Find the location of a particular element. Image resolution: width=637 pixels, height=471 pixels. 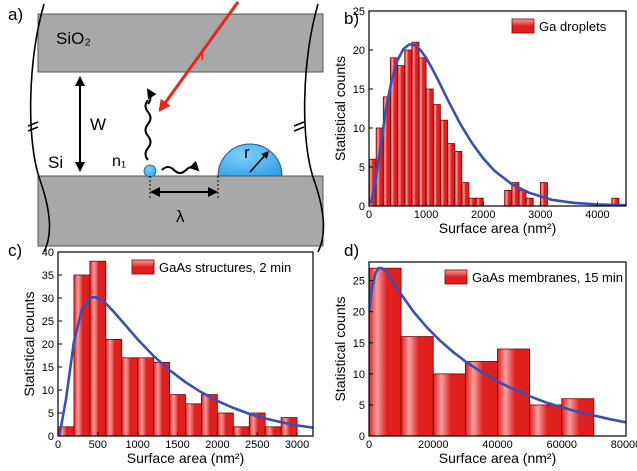

desorption-path is located at coordinates (148, 130).